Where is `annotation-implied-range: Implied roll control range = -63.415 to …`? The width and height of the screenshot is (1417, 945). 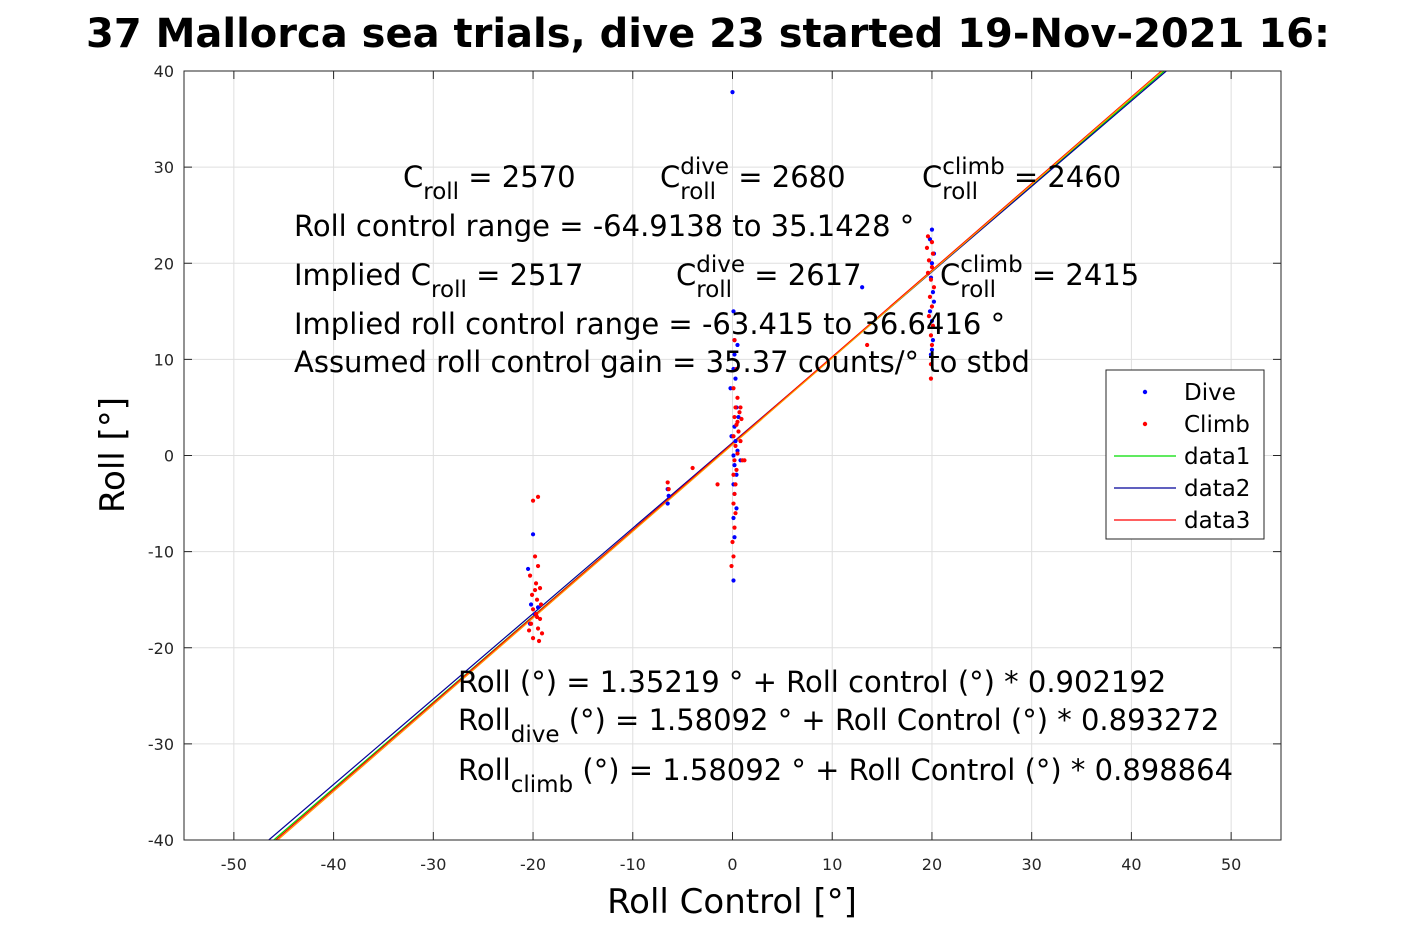 annotation-implied-range: Implied roll control range = -63.415 to … is located at coordinates (649, 324).